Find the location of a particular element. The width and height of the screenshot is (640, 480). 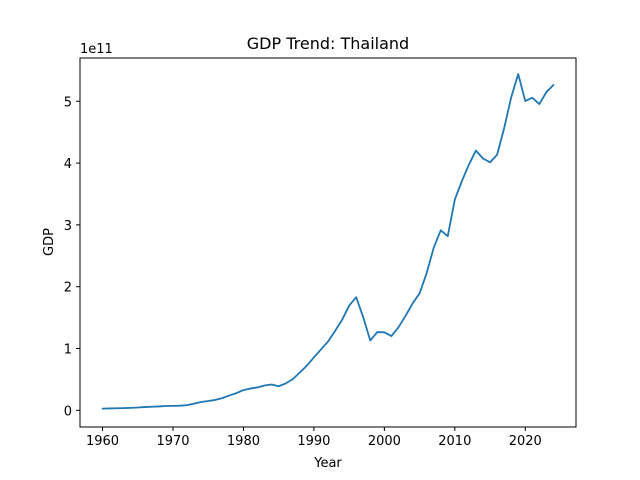

x-tick-label: 1960 is located at coordinates (102, 441).